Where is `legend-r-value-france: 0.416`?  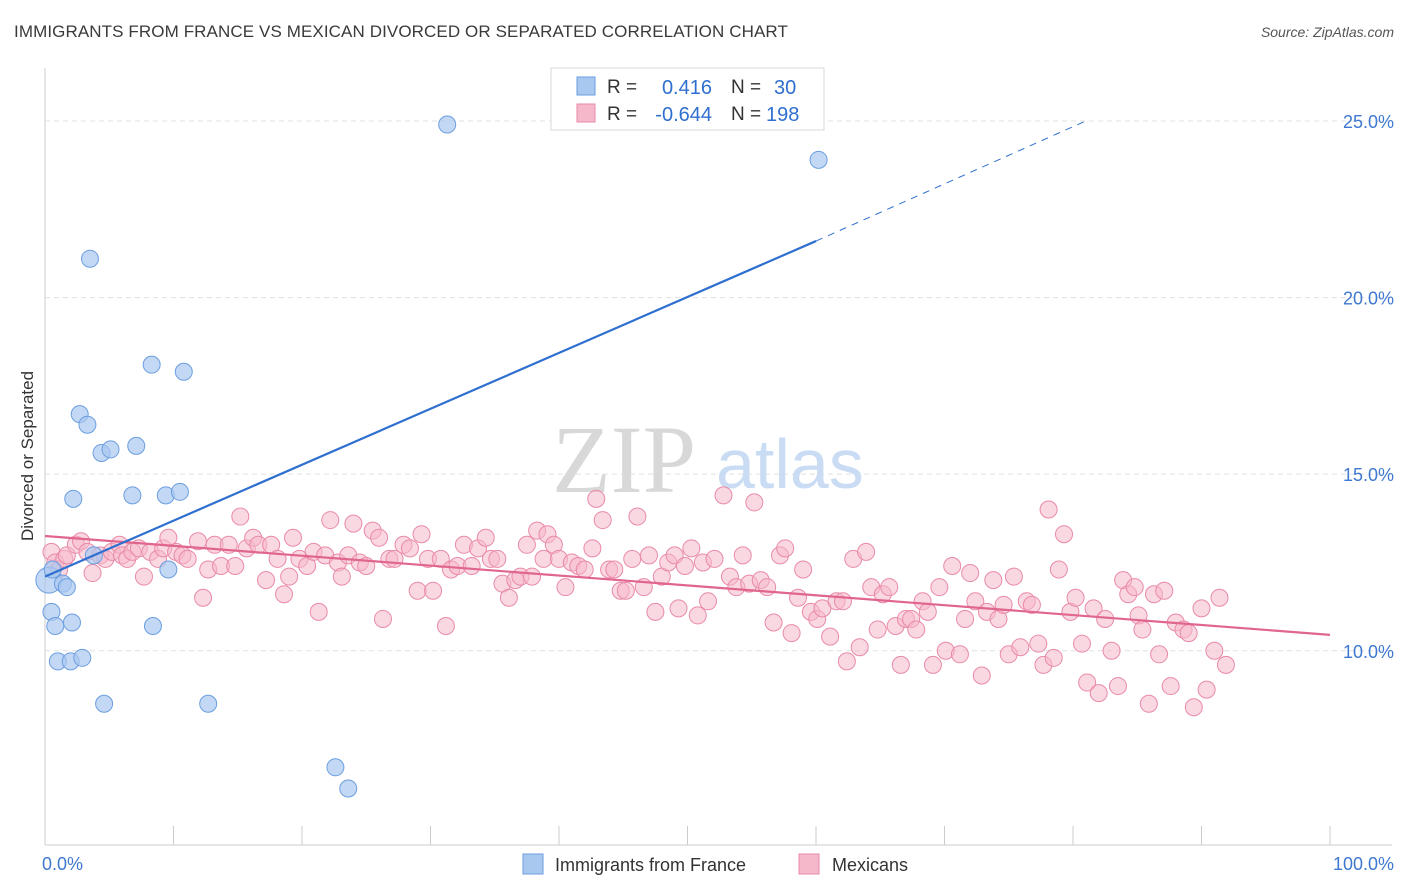
legend-r-value-france: 0.416 is located at coordinates (687, 88).